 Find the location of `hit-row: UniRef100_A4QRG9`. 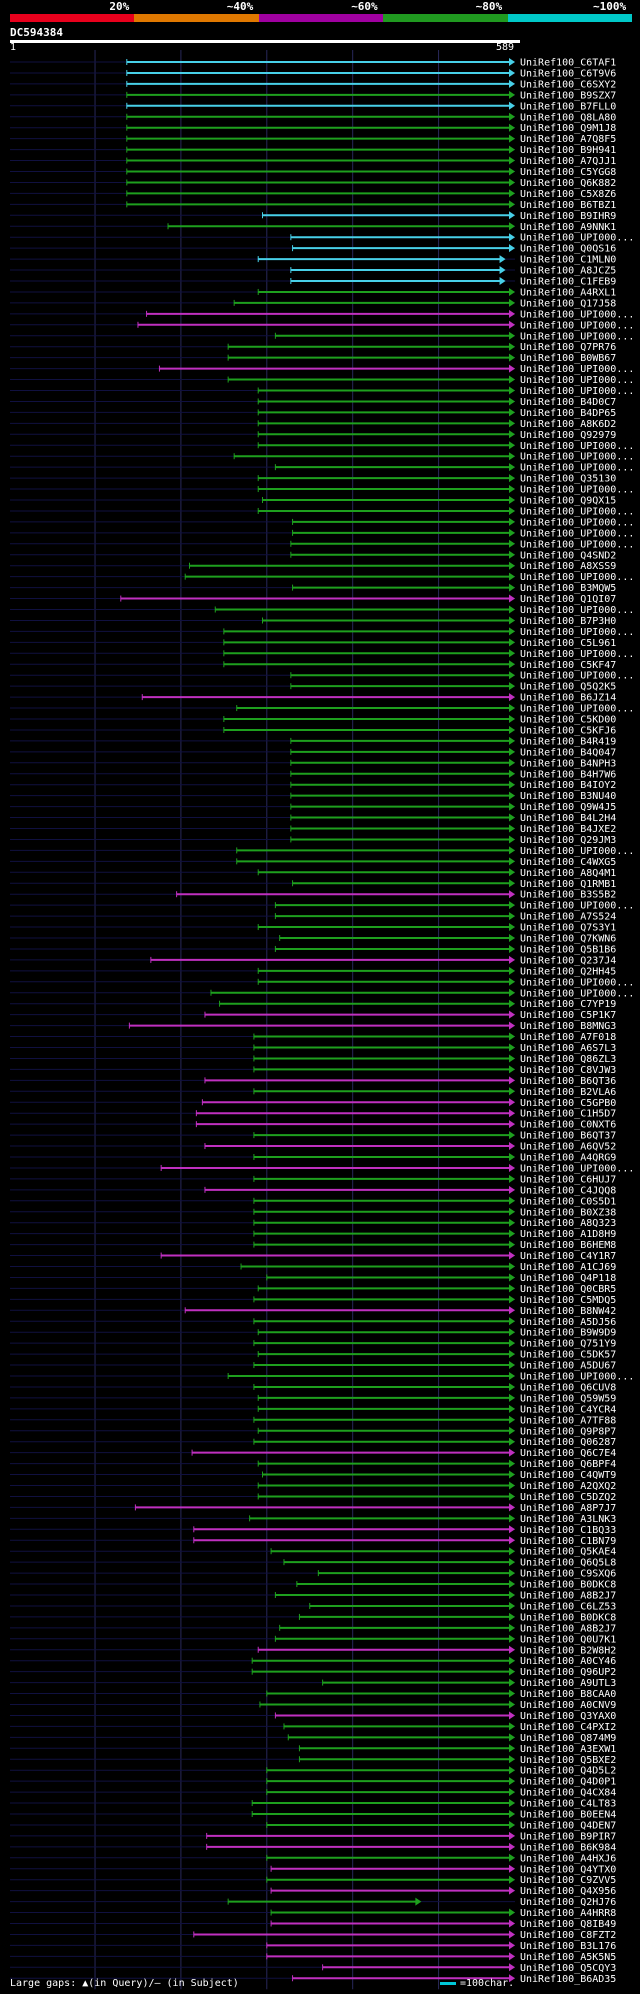

hit-row: UniRef100_A4QRG9 is located at coordinates (313, 1158).